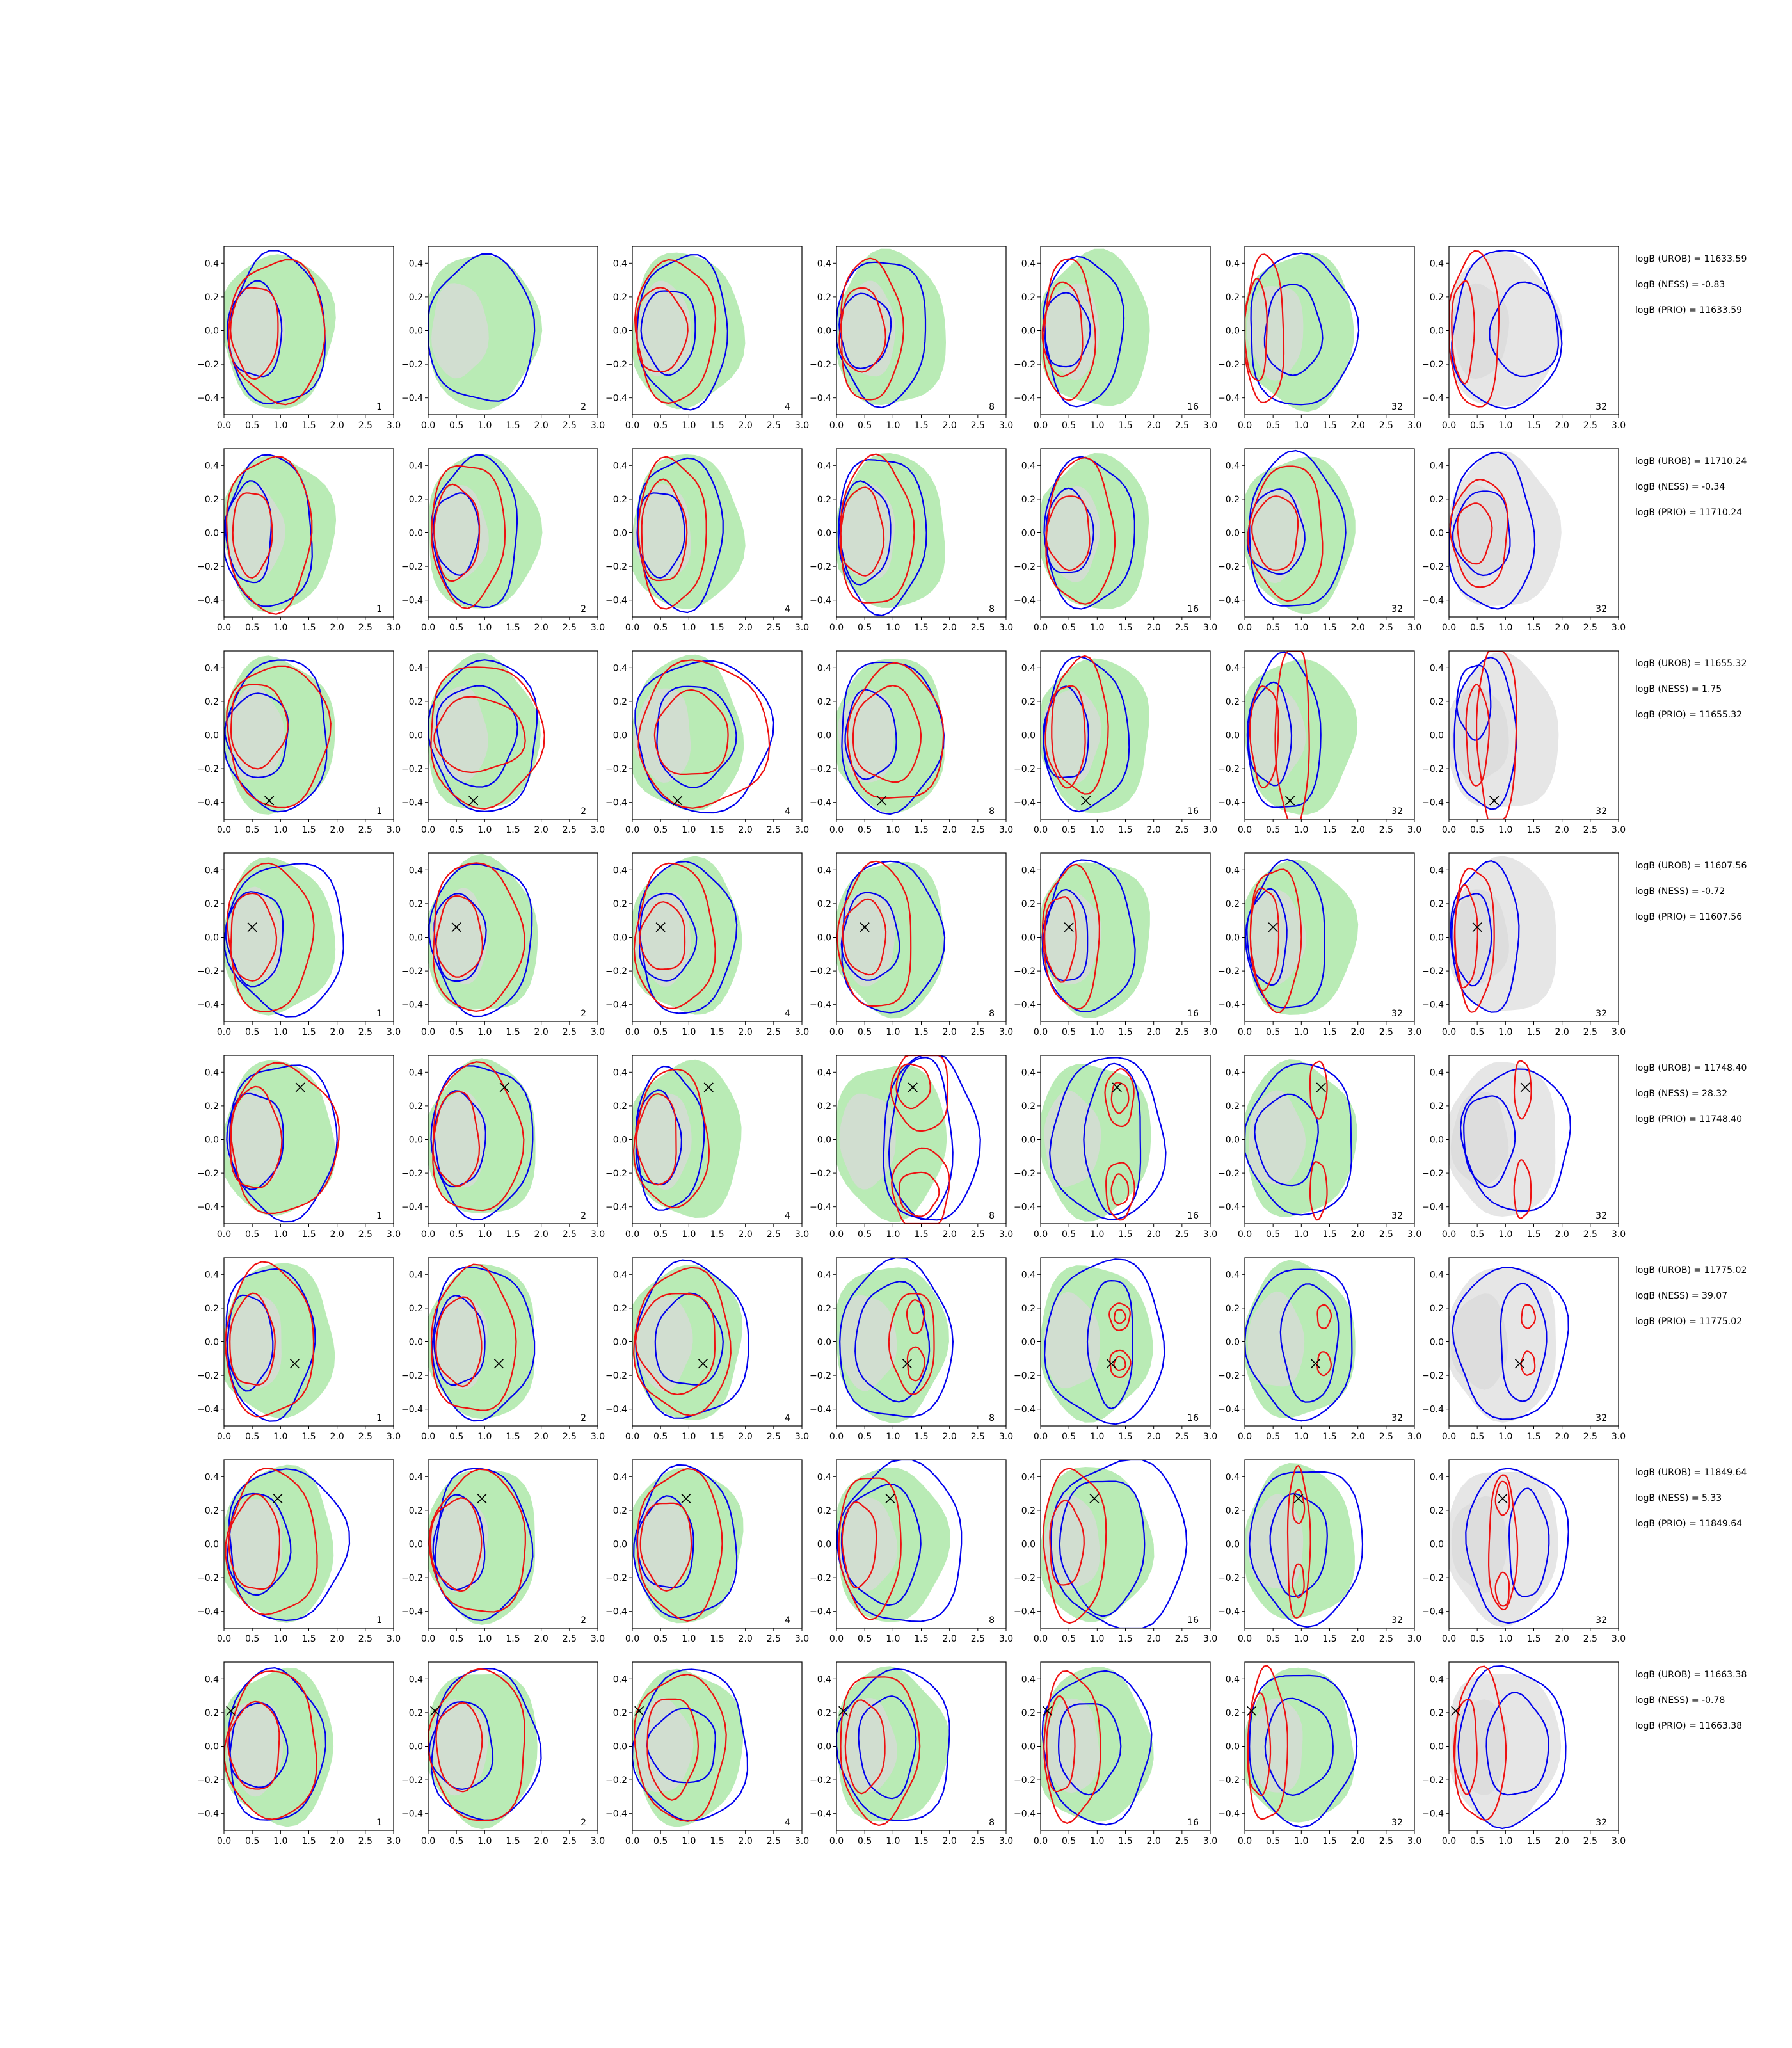 The height and width of the screenshot is (2048, 1792). What do you see at coordinates (1319, 338) in the screenshot?
I see `panel-r1-c6: 0.4 0.2 0.0 −0.2 −0.4 0.0 0.5 1.0 1.5 2.0 2.5 3.0 32` at bounding box center [1319, 338].